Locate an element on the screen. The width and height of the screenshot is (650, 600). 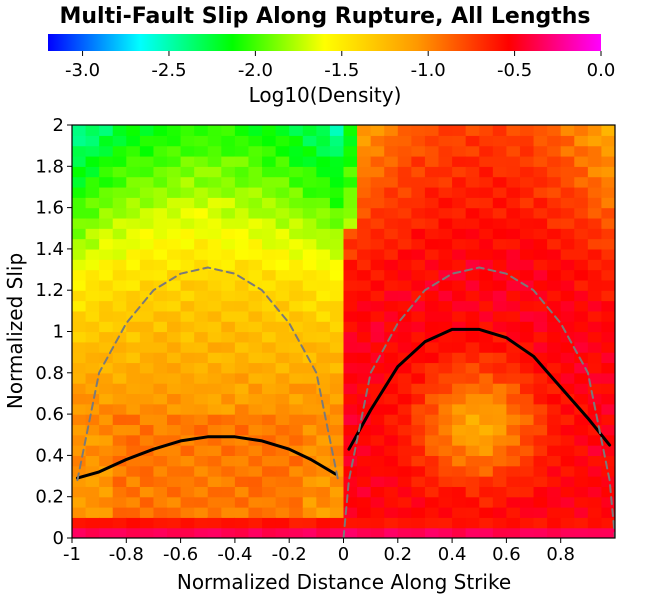
colorbar-tick-label: -1.0 is located at coordinates (428, 70).